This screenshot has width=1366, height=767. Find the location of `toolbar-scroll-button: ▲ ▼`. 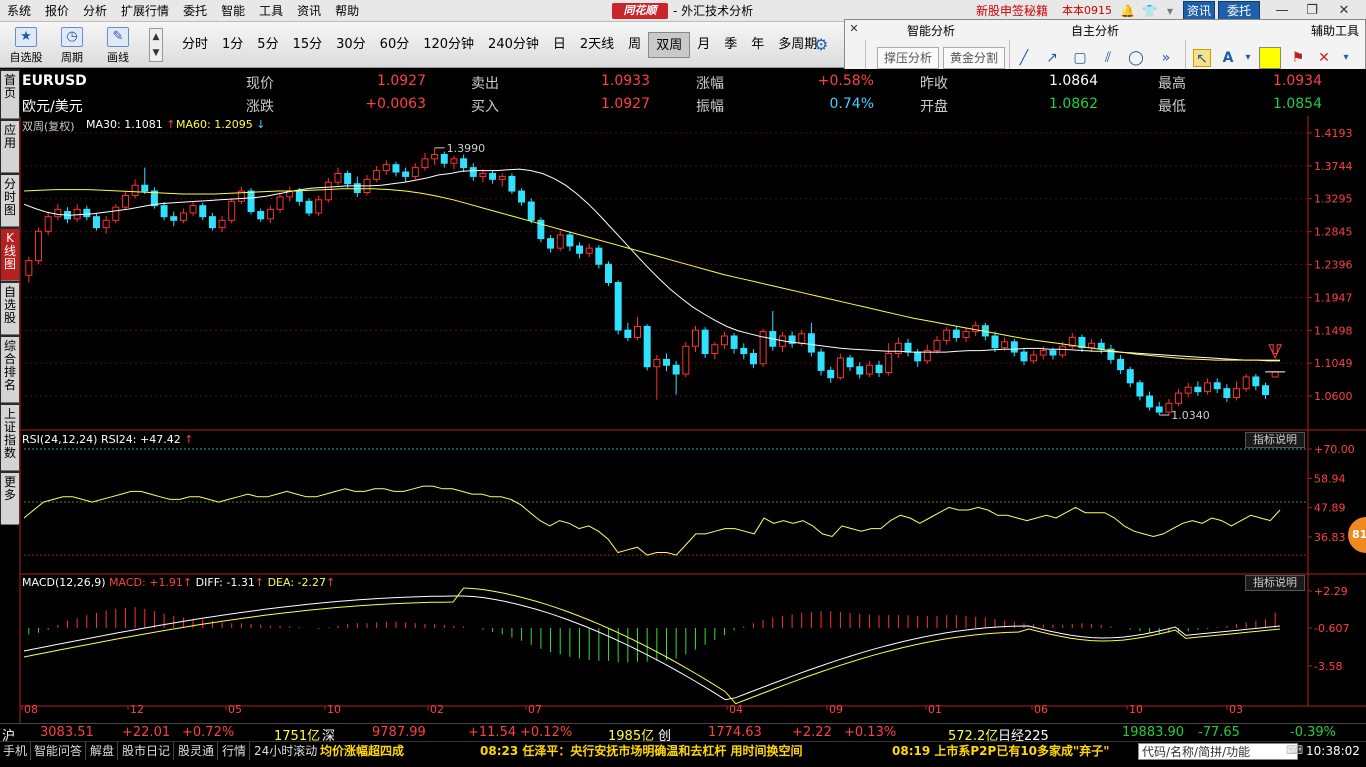

toolbar-scroll-button: ▲ ▼ is located at coordinates (156, 45).